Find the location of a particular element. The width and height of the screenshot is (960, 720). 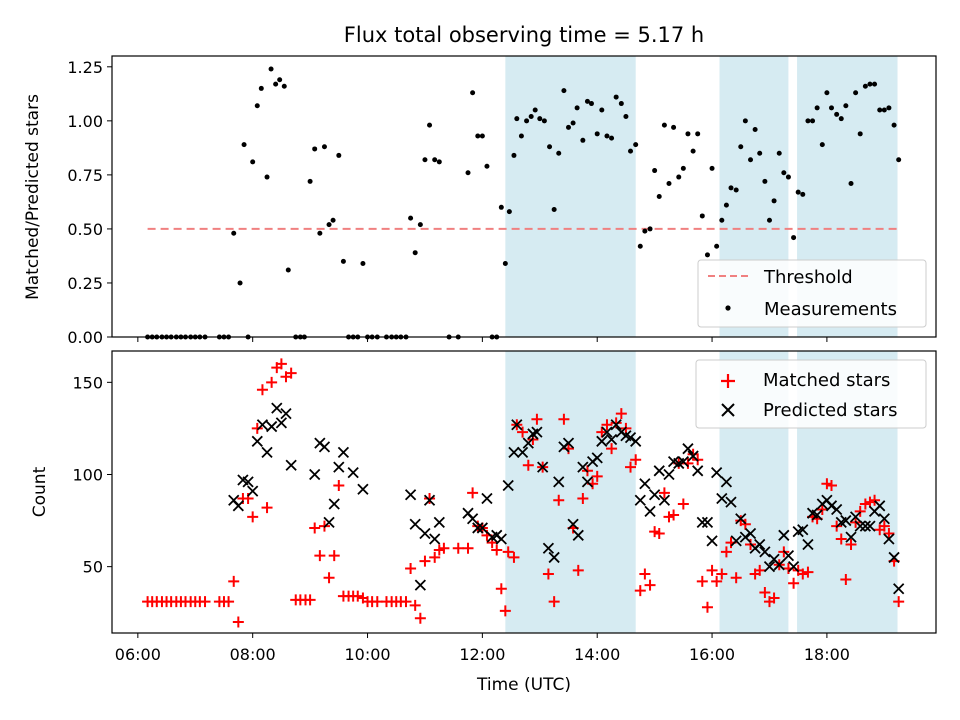

top-y-axis-label: Matched/Predicted stars is located at coordinates (33, 197).